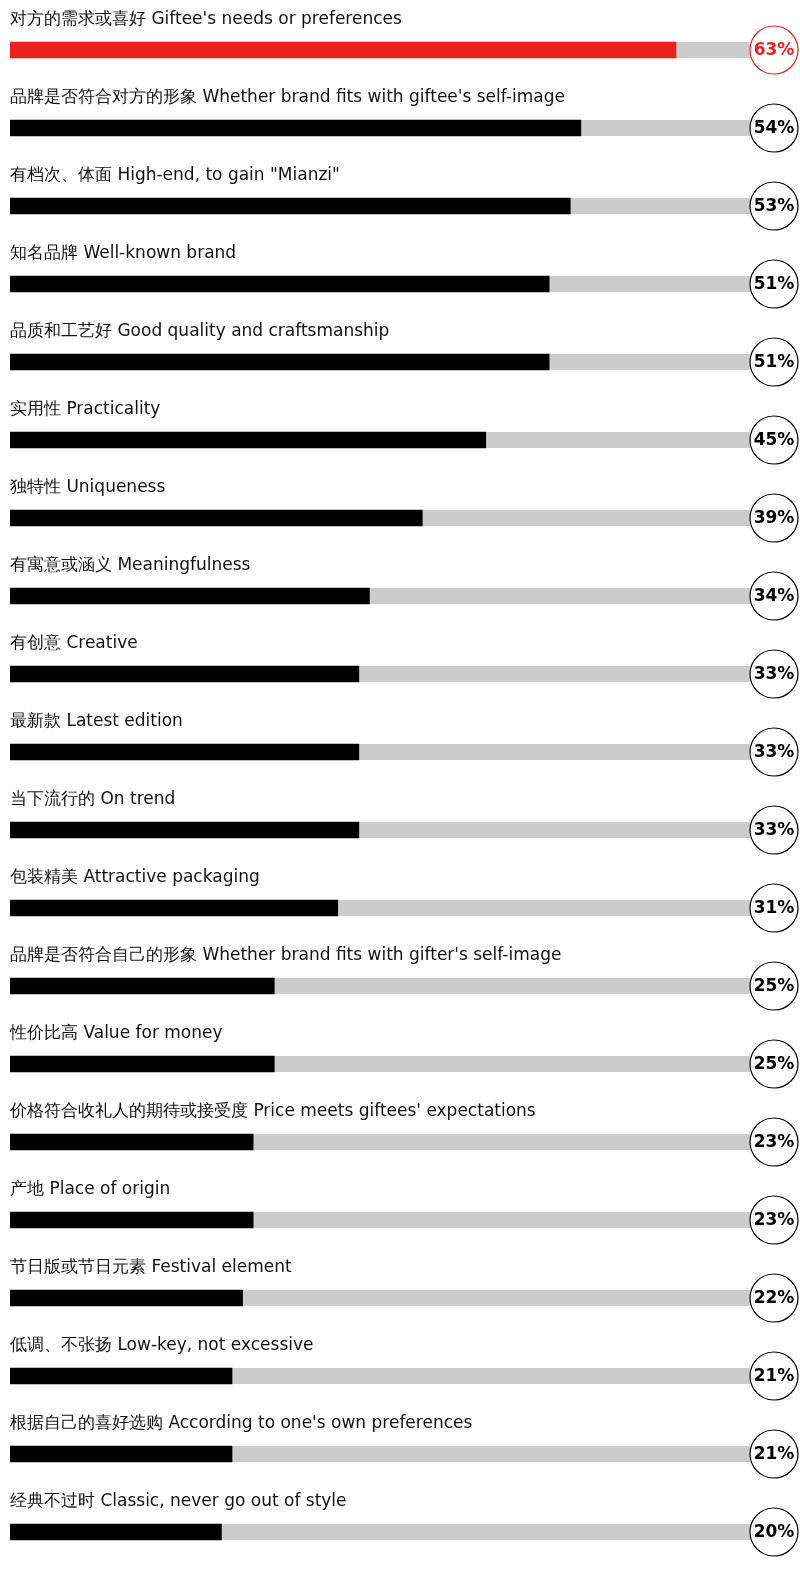  I want to click on y-tick-label: 品牌是否符合自己的形象 Whether brand fits with gifter's self-image, so click(286, 954).